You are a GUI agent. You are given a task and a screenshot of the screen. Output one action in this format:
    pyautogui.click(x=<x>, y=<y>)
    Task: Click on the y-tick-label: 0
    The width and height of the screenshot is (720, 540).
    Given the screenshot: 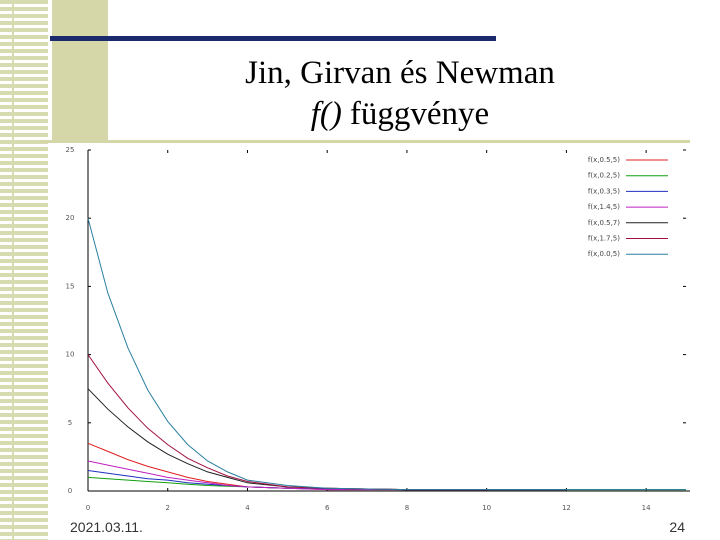 What is the action you would take?
    pyautogui.click(x=70, y=491)
    